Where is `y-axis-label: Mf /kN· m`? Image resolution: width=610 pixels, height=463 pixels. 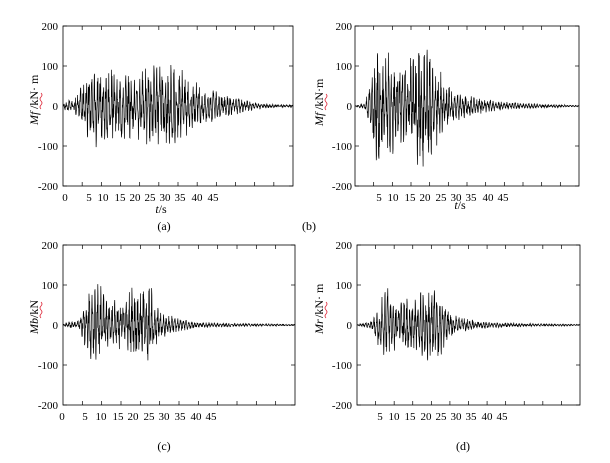 y-axis-label: Mf /kN· m is located at coordinates (35, 100).